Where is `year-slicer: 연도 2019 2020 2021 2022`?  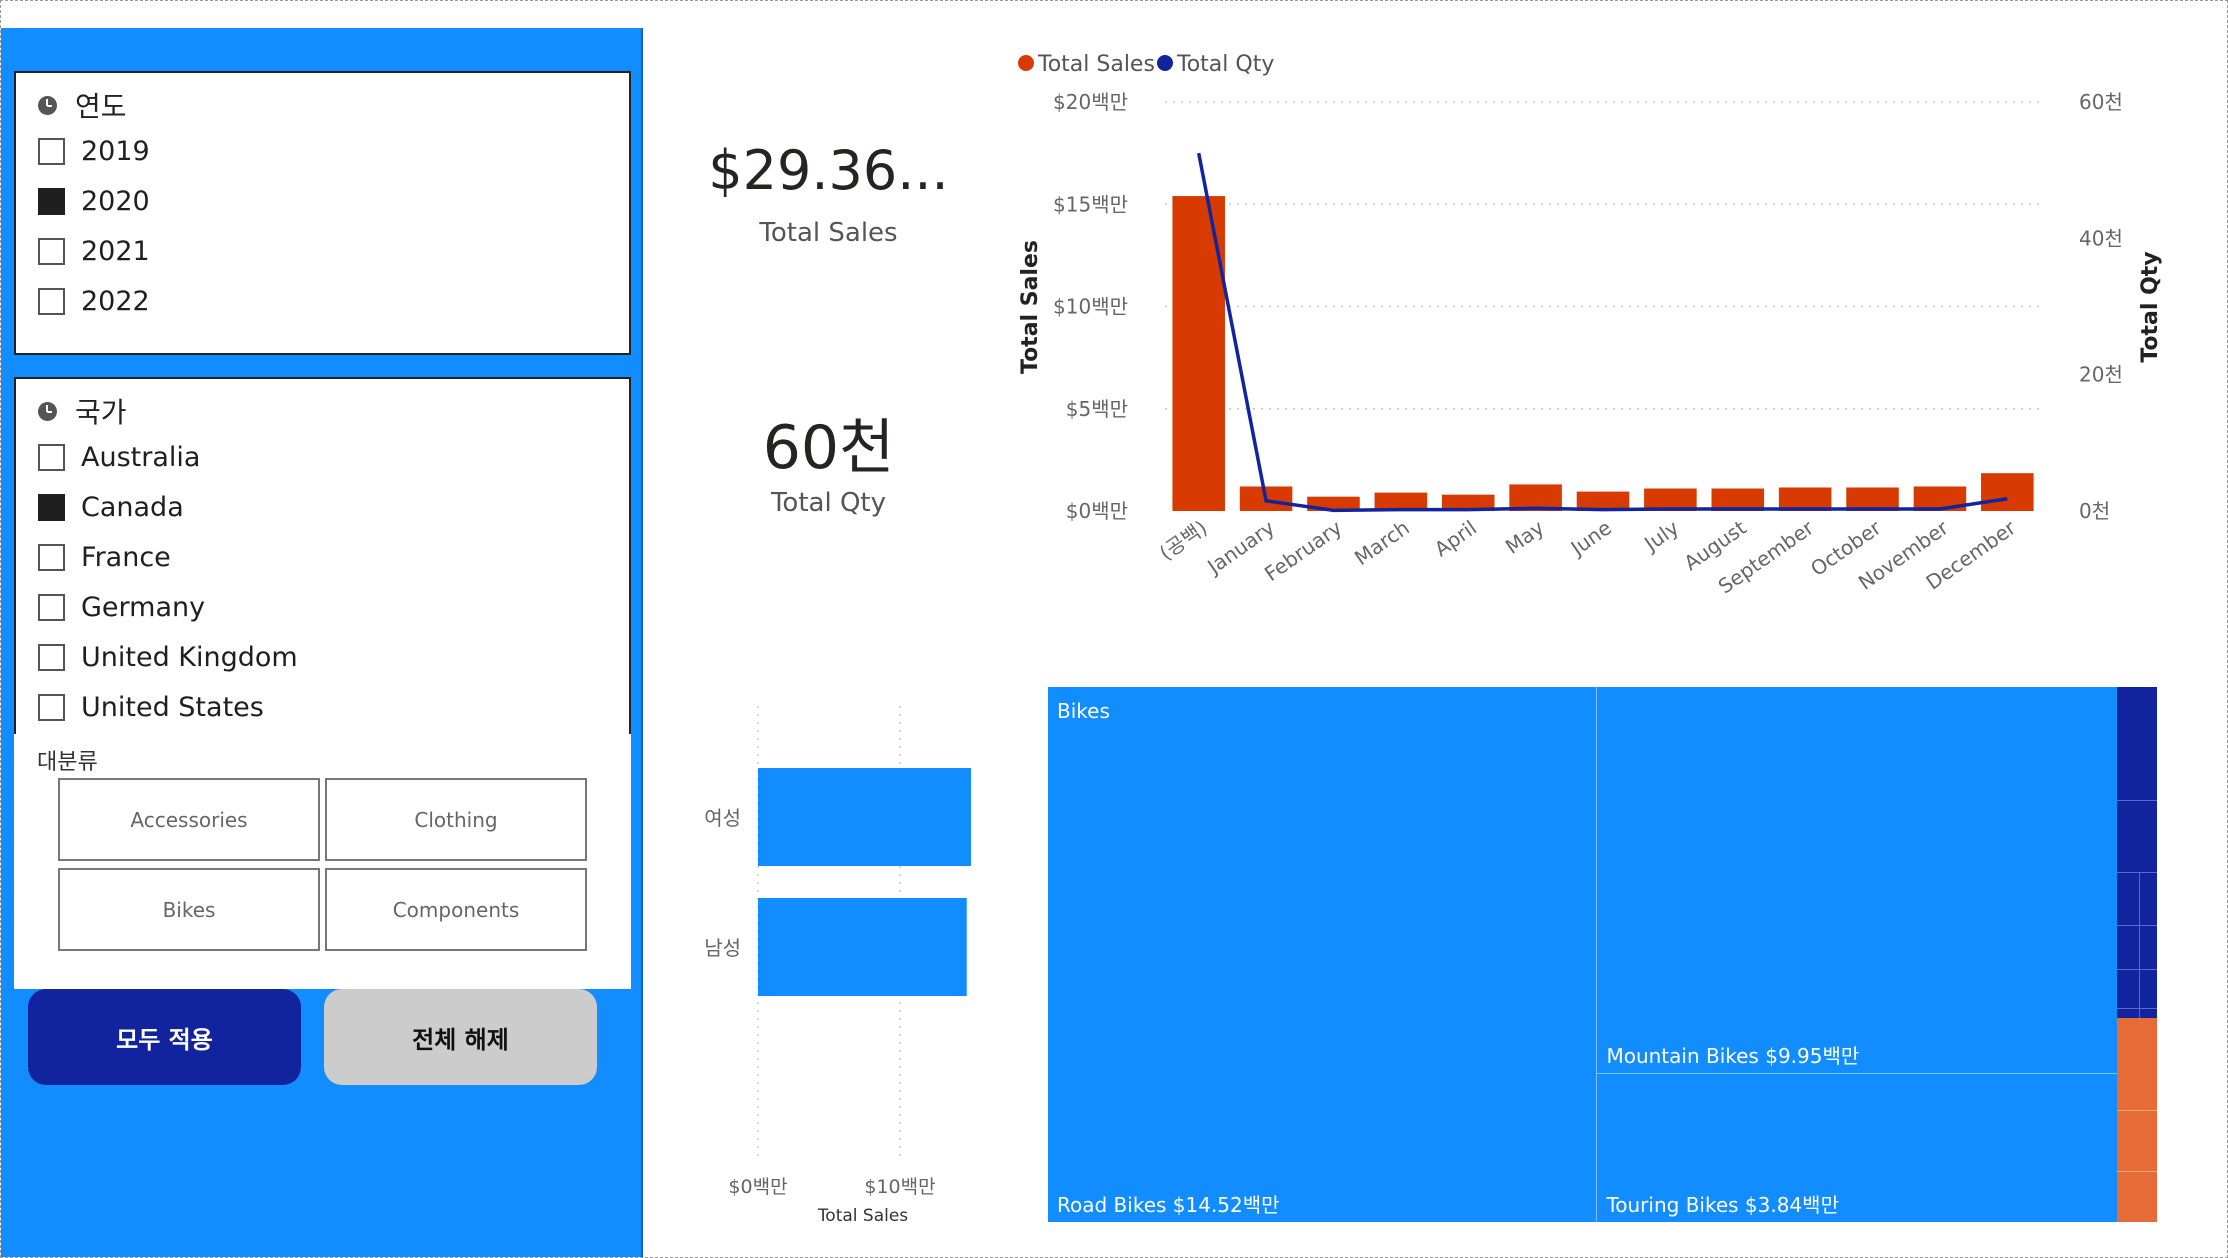
year-slicer: 연도 2019 2020 2021 2022 is located at coordinates (322, 213).